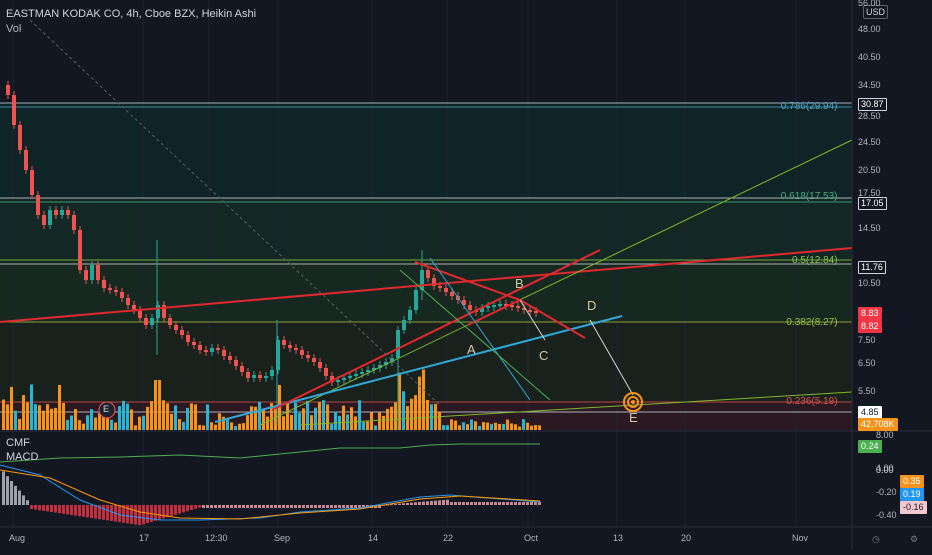 The height and width of the screenshot is (555, 932). Describe the element at coordinates (144, 538) in the screenshot. I see `x-tick-label: 17` at that location.